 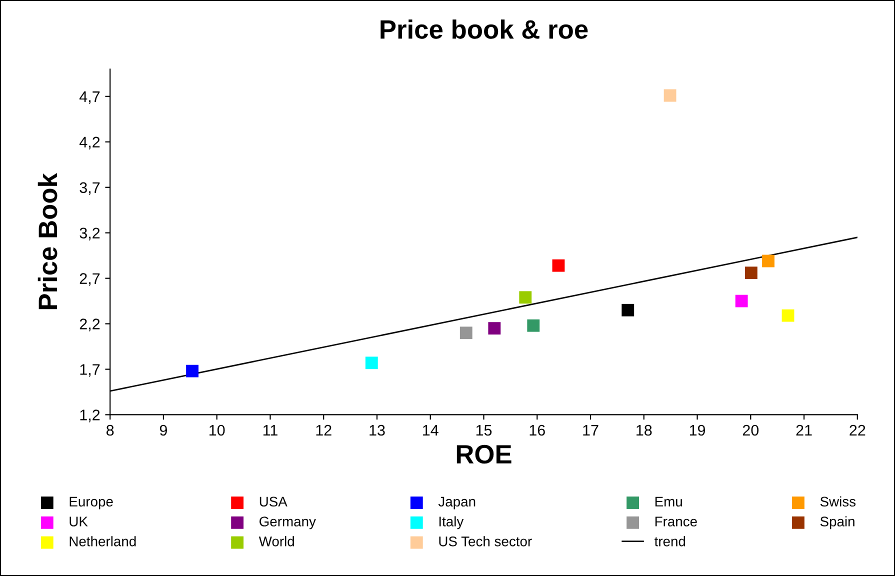 I want to click on x-tick-label: 21, so click(x=804, y=430).